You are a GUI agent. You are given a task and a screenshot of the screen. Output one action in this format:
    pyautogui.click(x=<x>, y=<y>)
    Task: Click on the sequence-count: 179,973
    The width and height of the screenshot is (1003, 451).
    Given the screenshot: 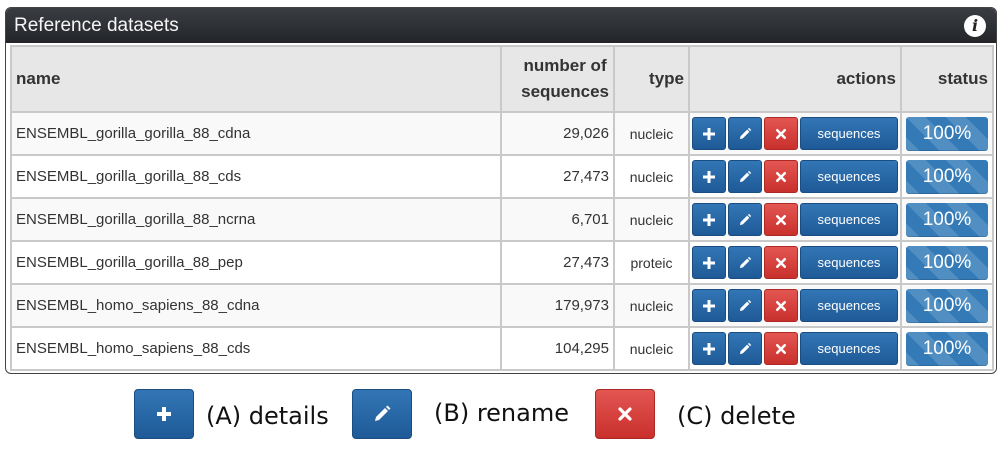 What is the action you would take?
    pyautogui.click(x=557, y=305)
    